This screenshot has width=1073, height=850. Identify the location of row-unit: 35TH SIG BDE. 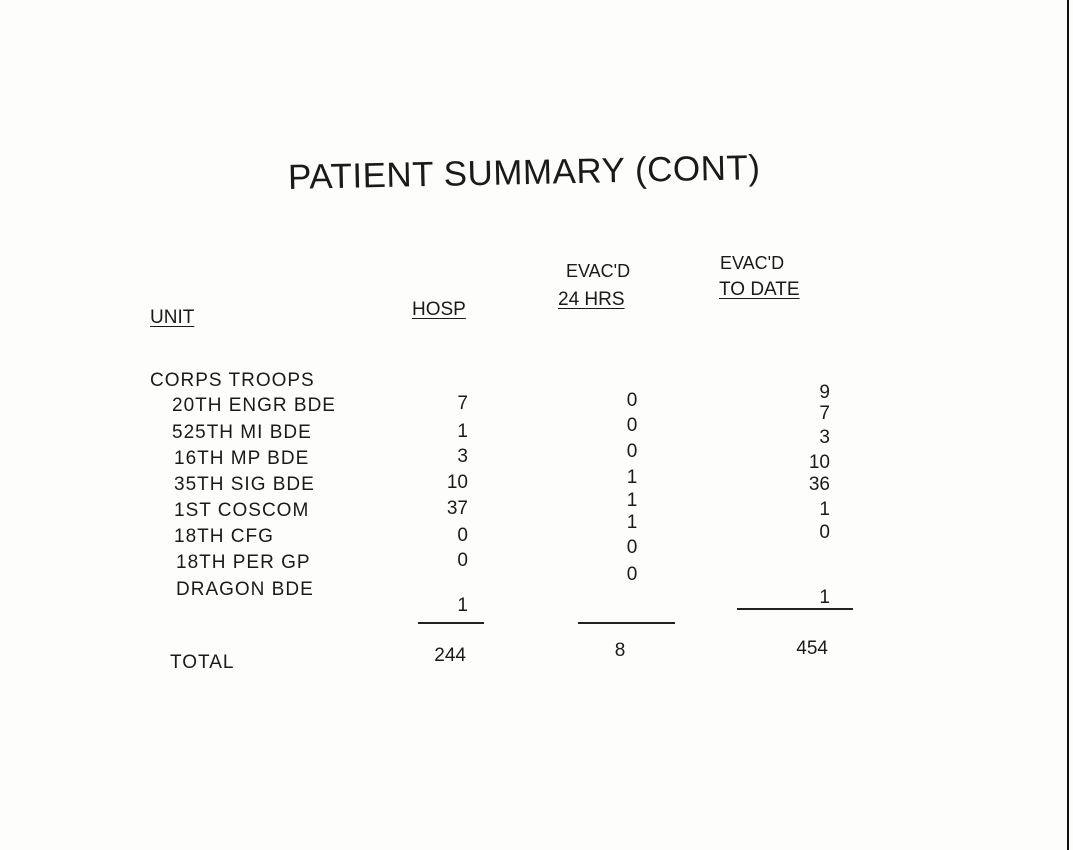
(244, 484).